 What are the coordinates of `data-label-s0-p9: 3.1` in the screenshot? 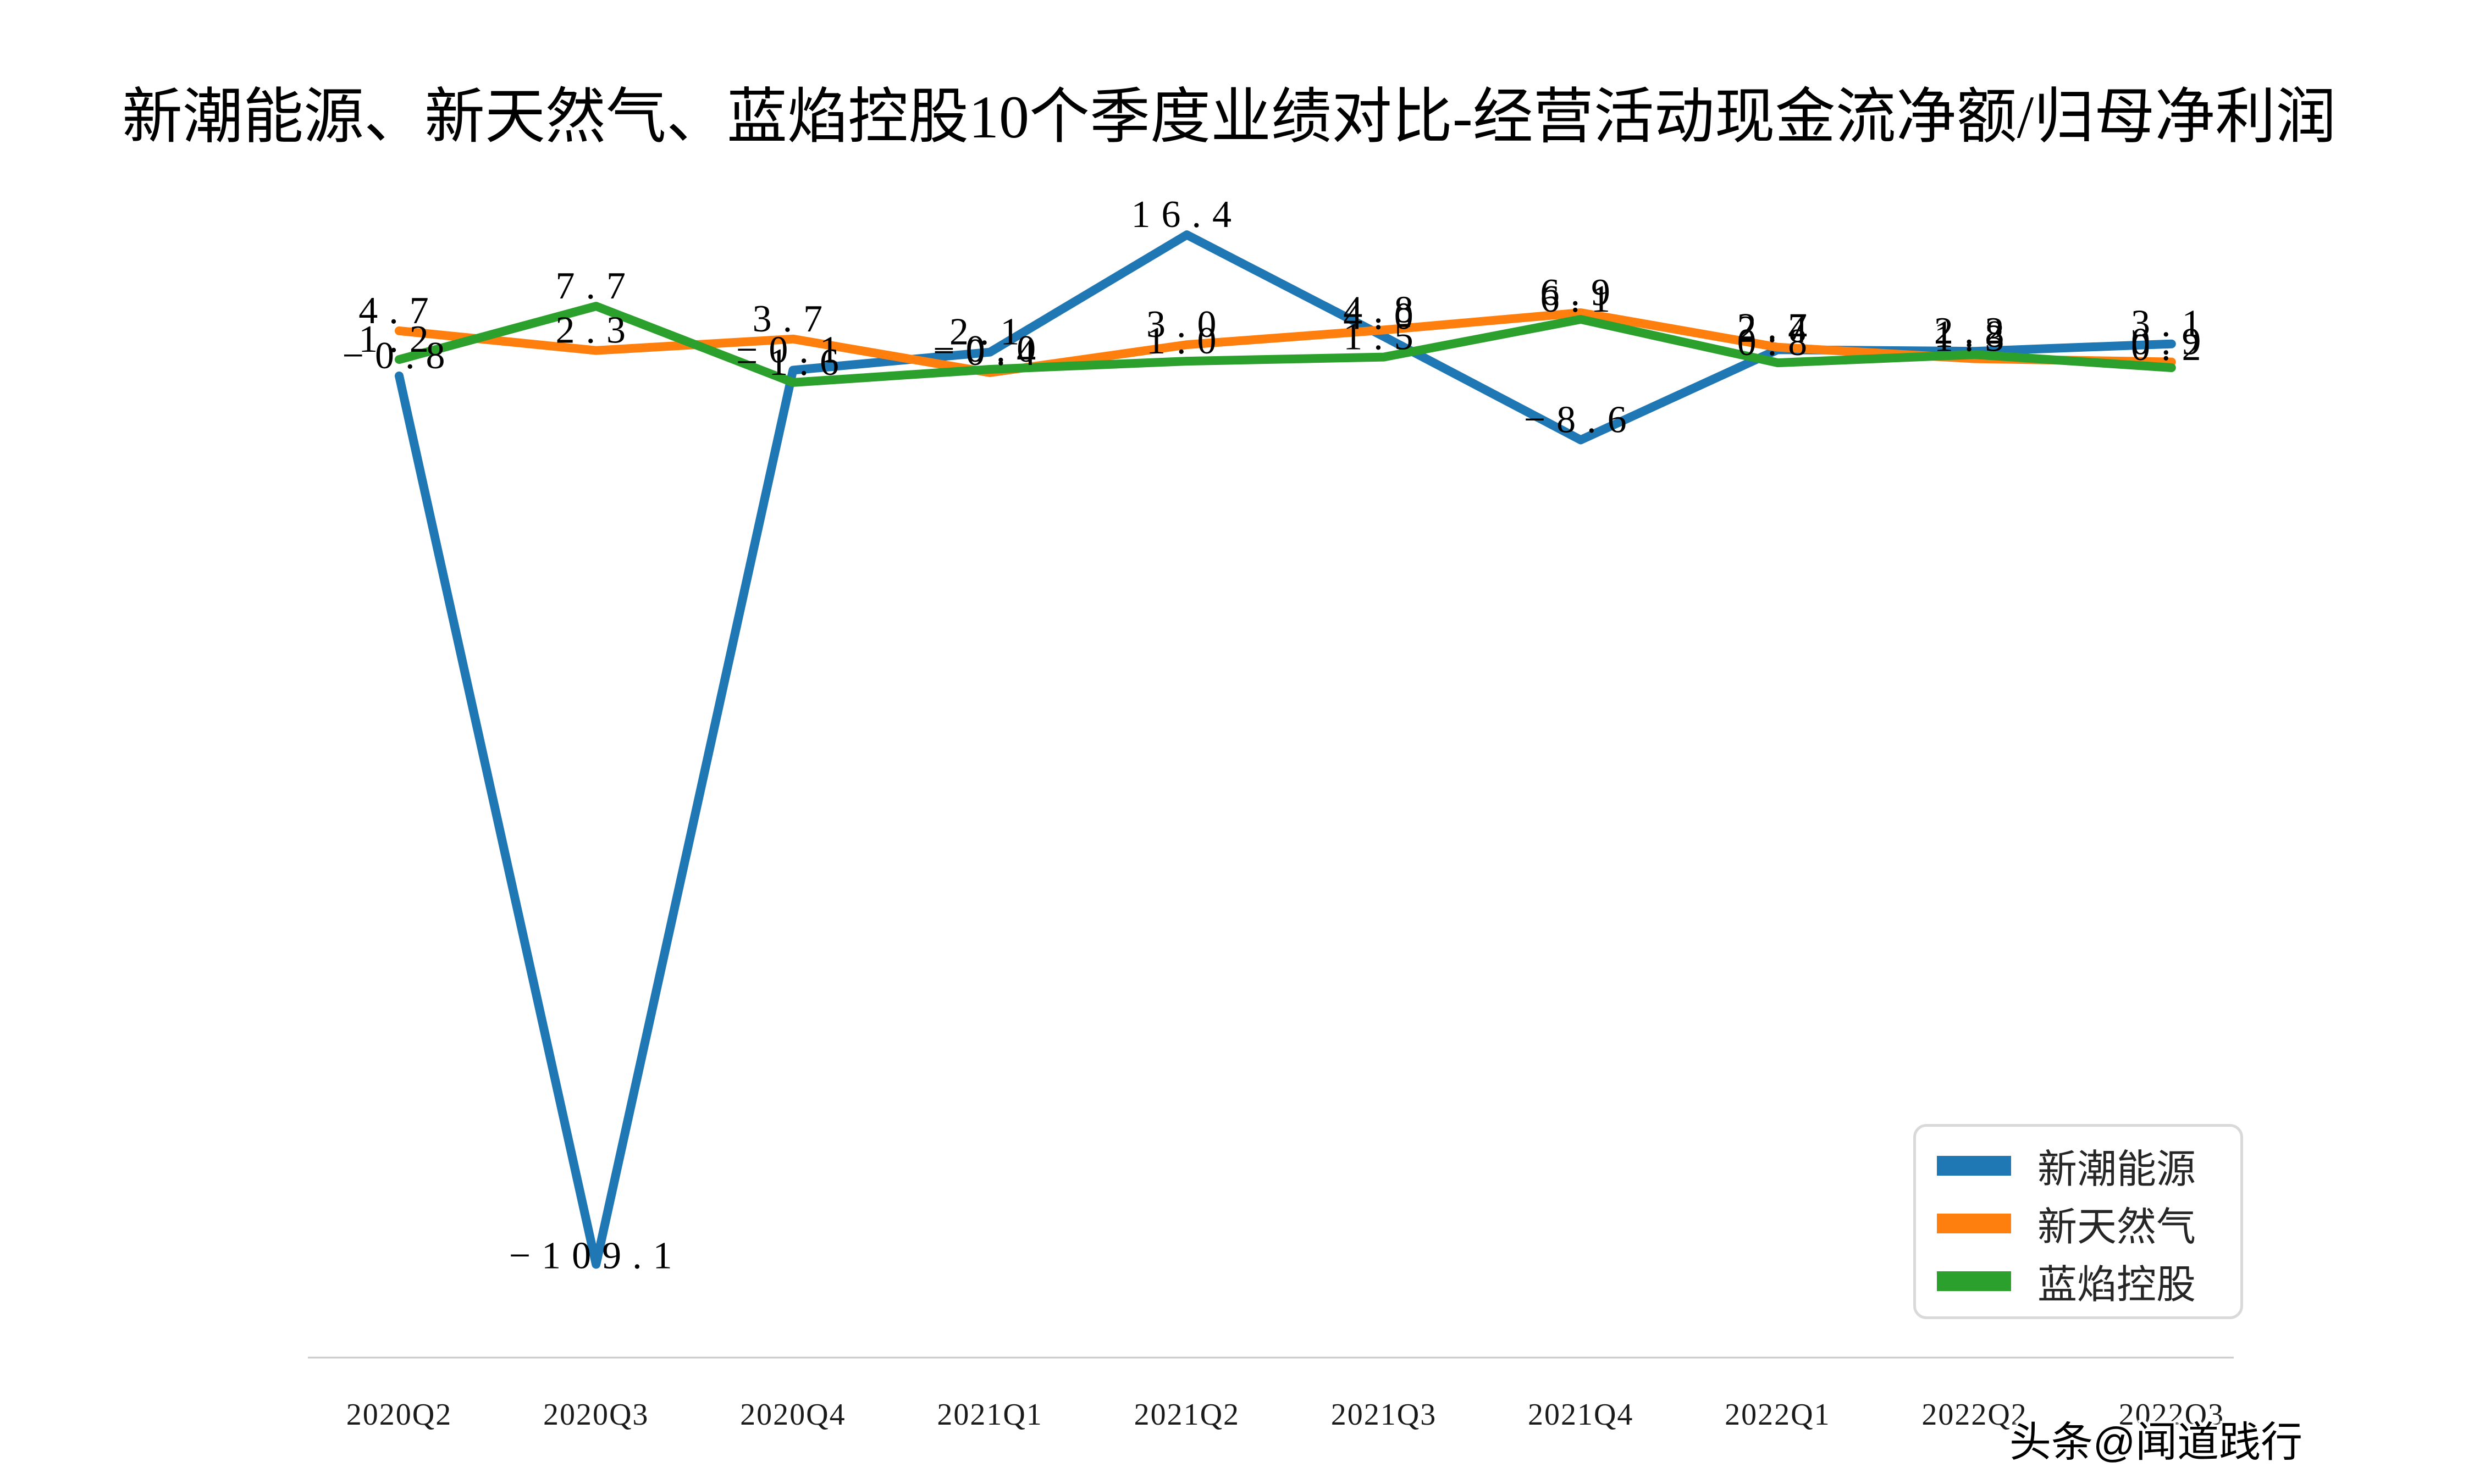 It's located at (2171, 324).